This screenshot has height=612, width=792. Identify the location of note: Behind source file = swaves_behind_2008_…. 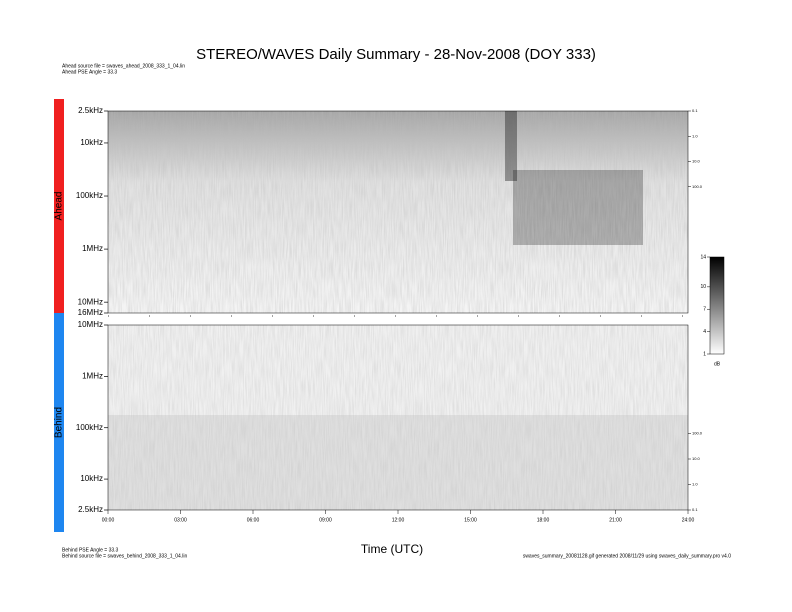
(124, 556).